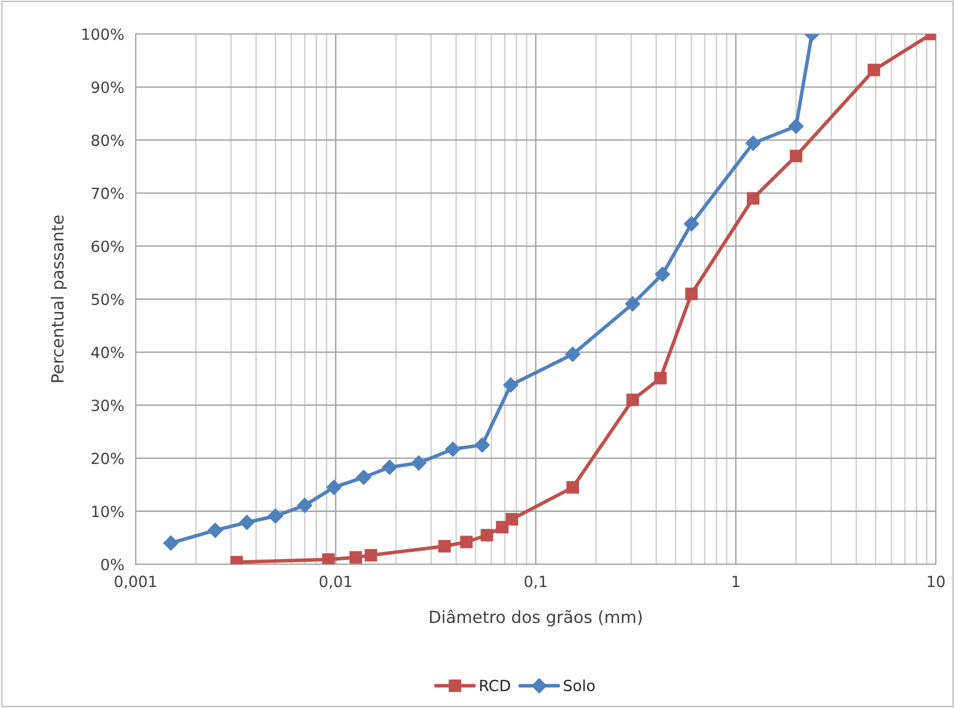  Describe the element at coordinates (736, 581) in the screenshot. I see `x-tick-label: 1` at that location.